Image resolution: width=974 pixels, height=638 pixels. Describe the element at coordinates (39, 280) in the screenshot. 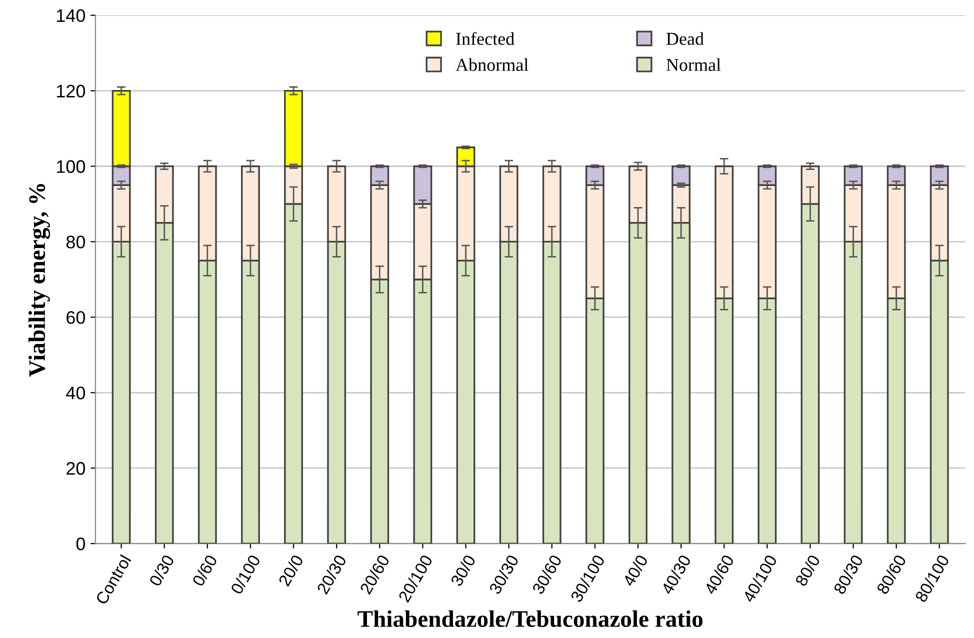

I see `y-axis-title: Viability energy, %` at that location.